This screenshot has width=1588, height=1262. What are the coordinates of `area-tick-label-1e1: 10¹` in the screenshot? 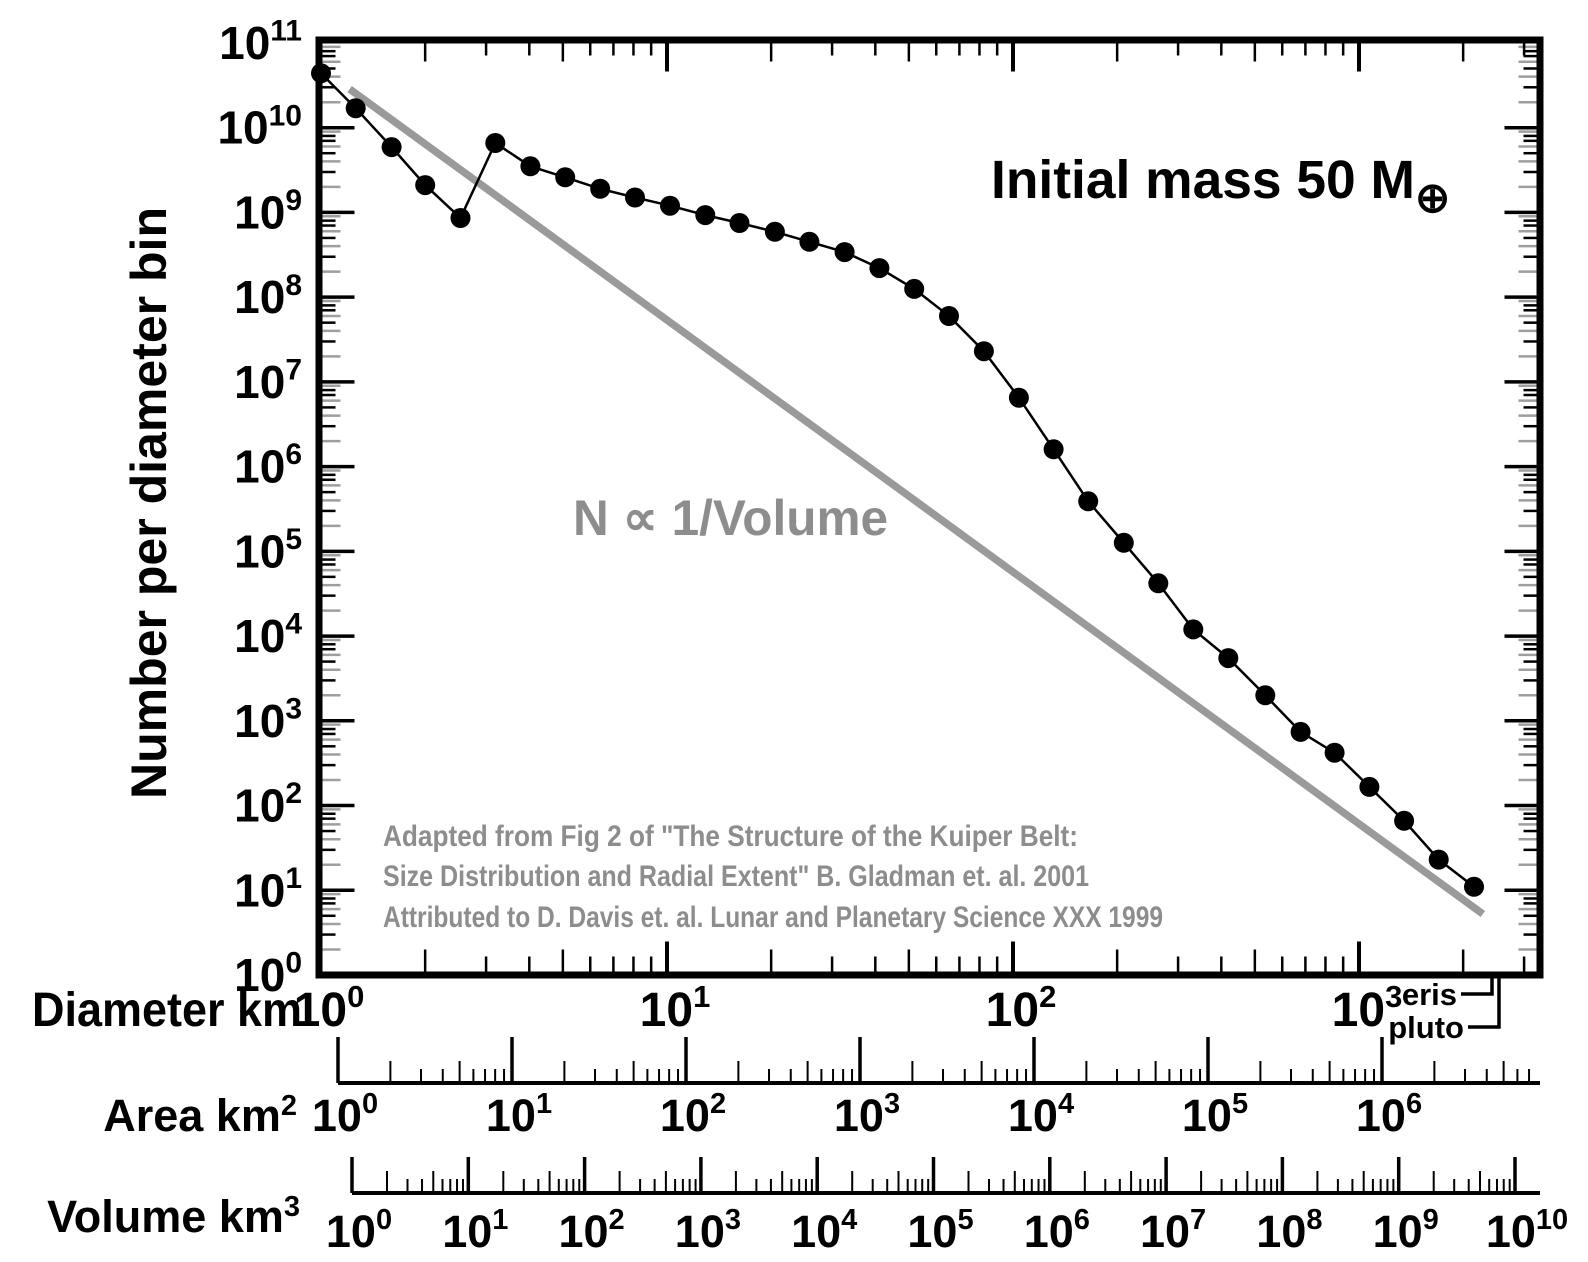 It's located at (519, 1114).